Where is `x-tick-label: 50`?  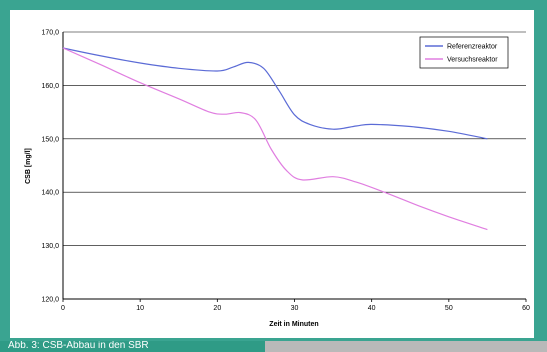 x-tick-label: 50 is located at coordinates (449, 308).